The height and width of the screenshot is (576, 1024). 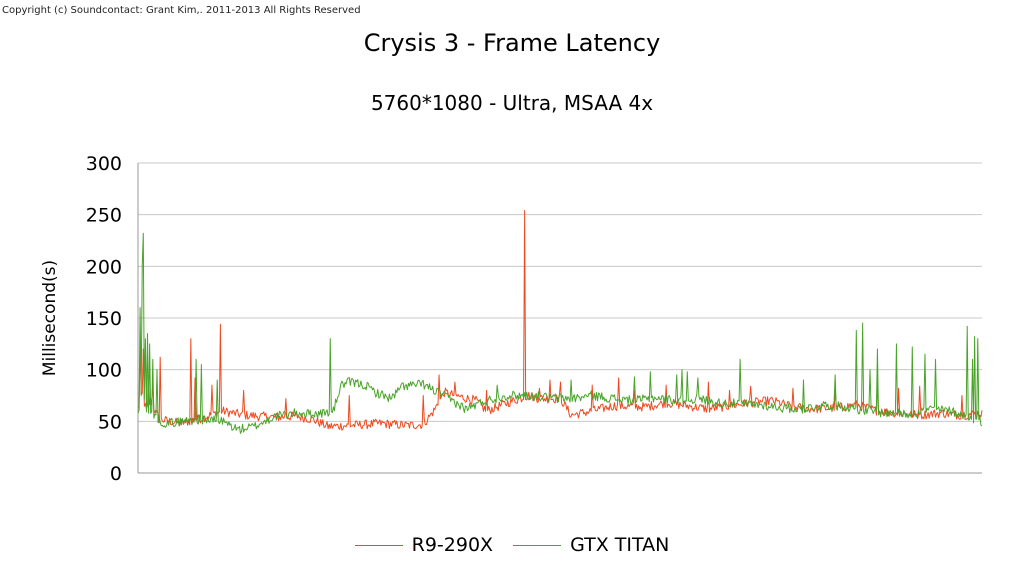 What do you see at coordinates (104, 164) in the screenshot?
I see `y-tick-label: 300` at bounding box center [104, 164].